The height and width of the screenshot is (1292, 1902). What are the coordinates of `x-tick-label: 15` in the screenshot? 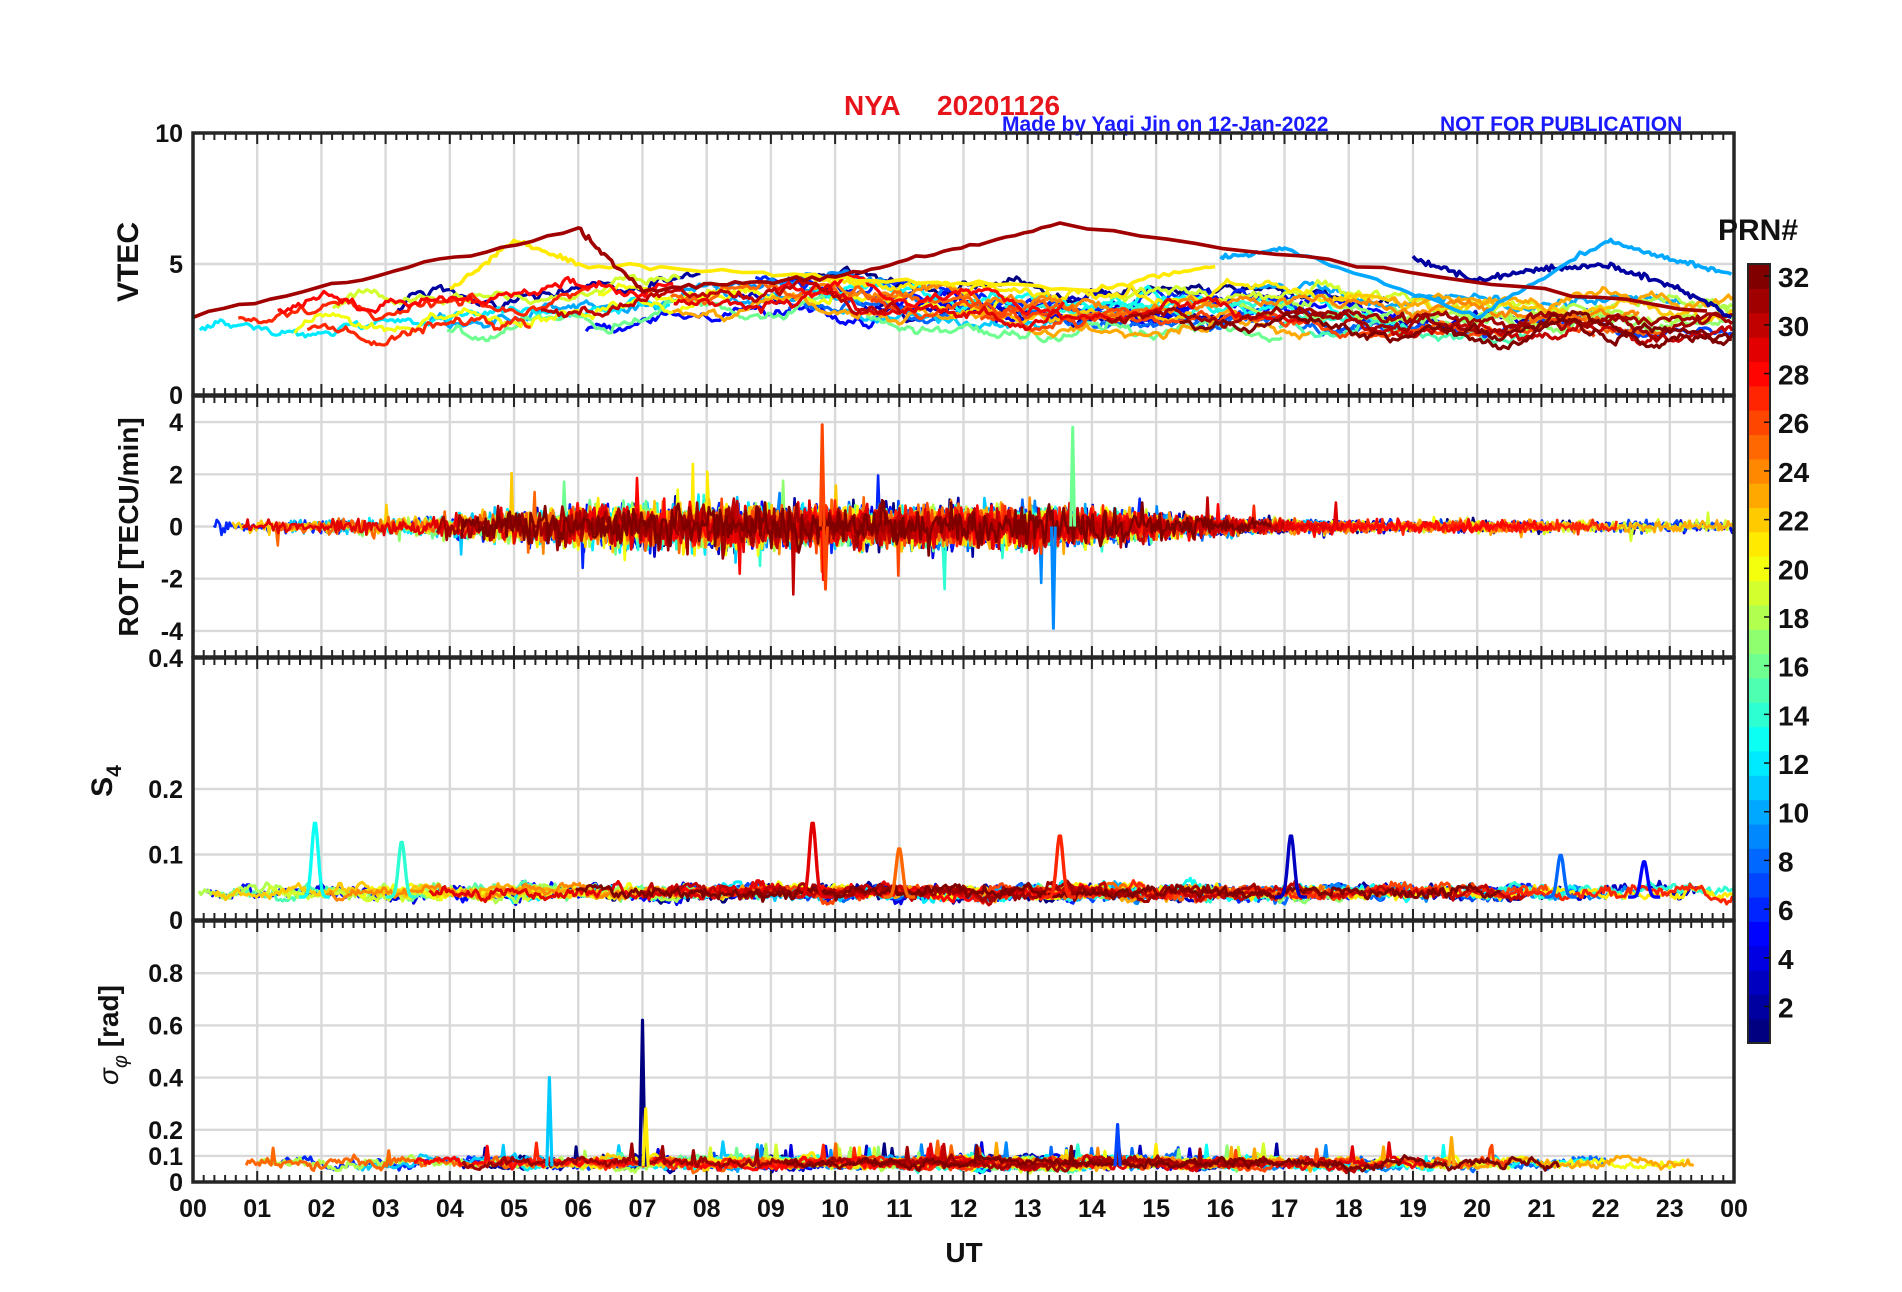 It's located at (1156, 1209).